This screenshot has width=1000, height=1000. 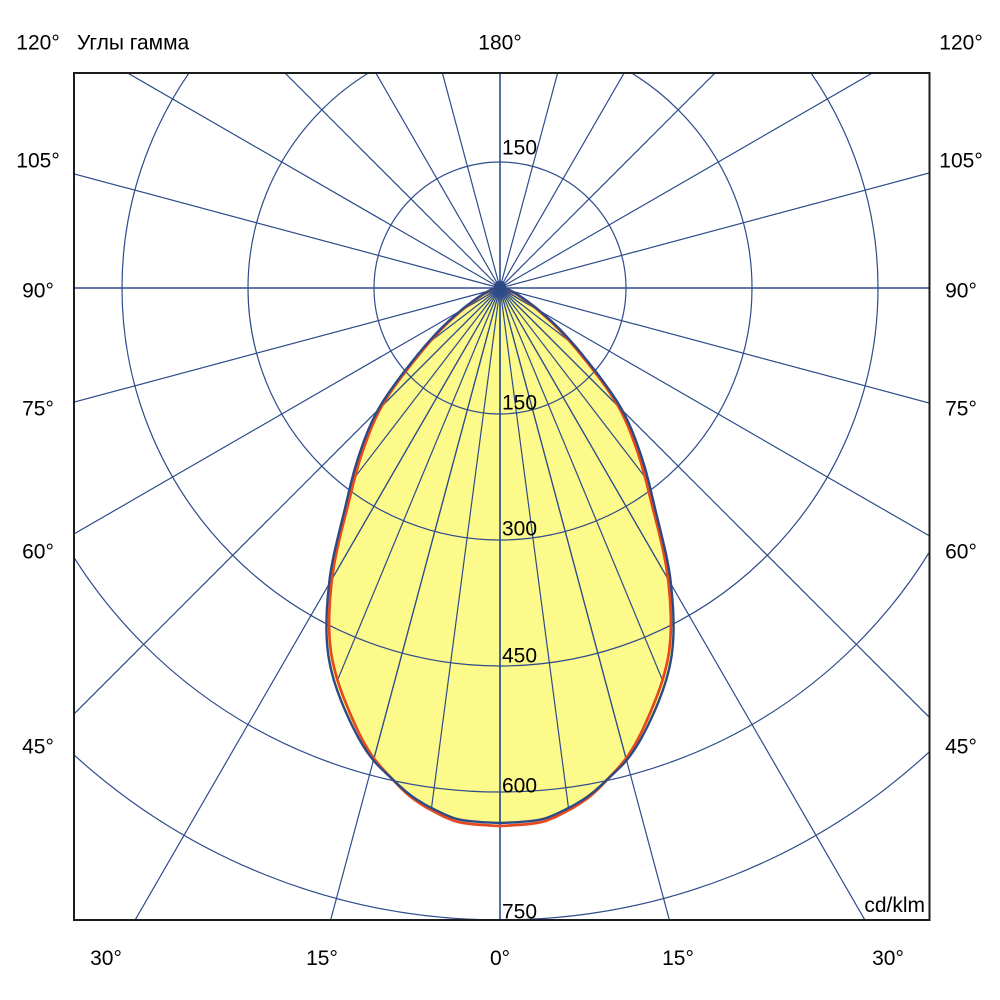 What do you see at coordinates (499, 43) in the screenshot?
I see `svg-text: 180°` at bounding box center [499, 43].